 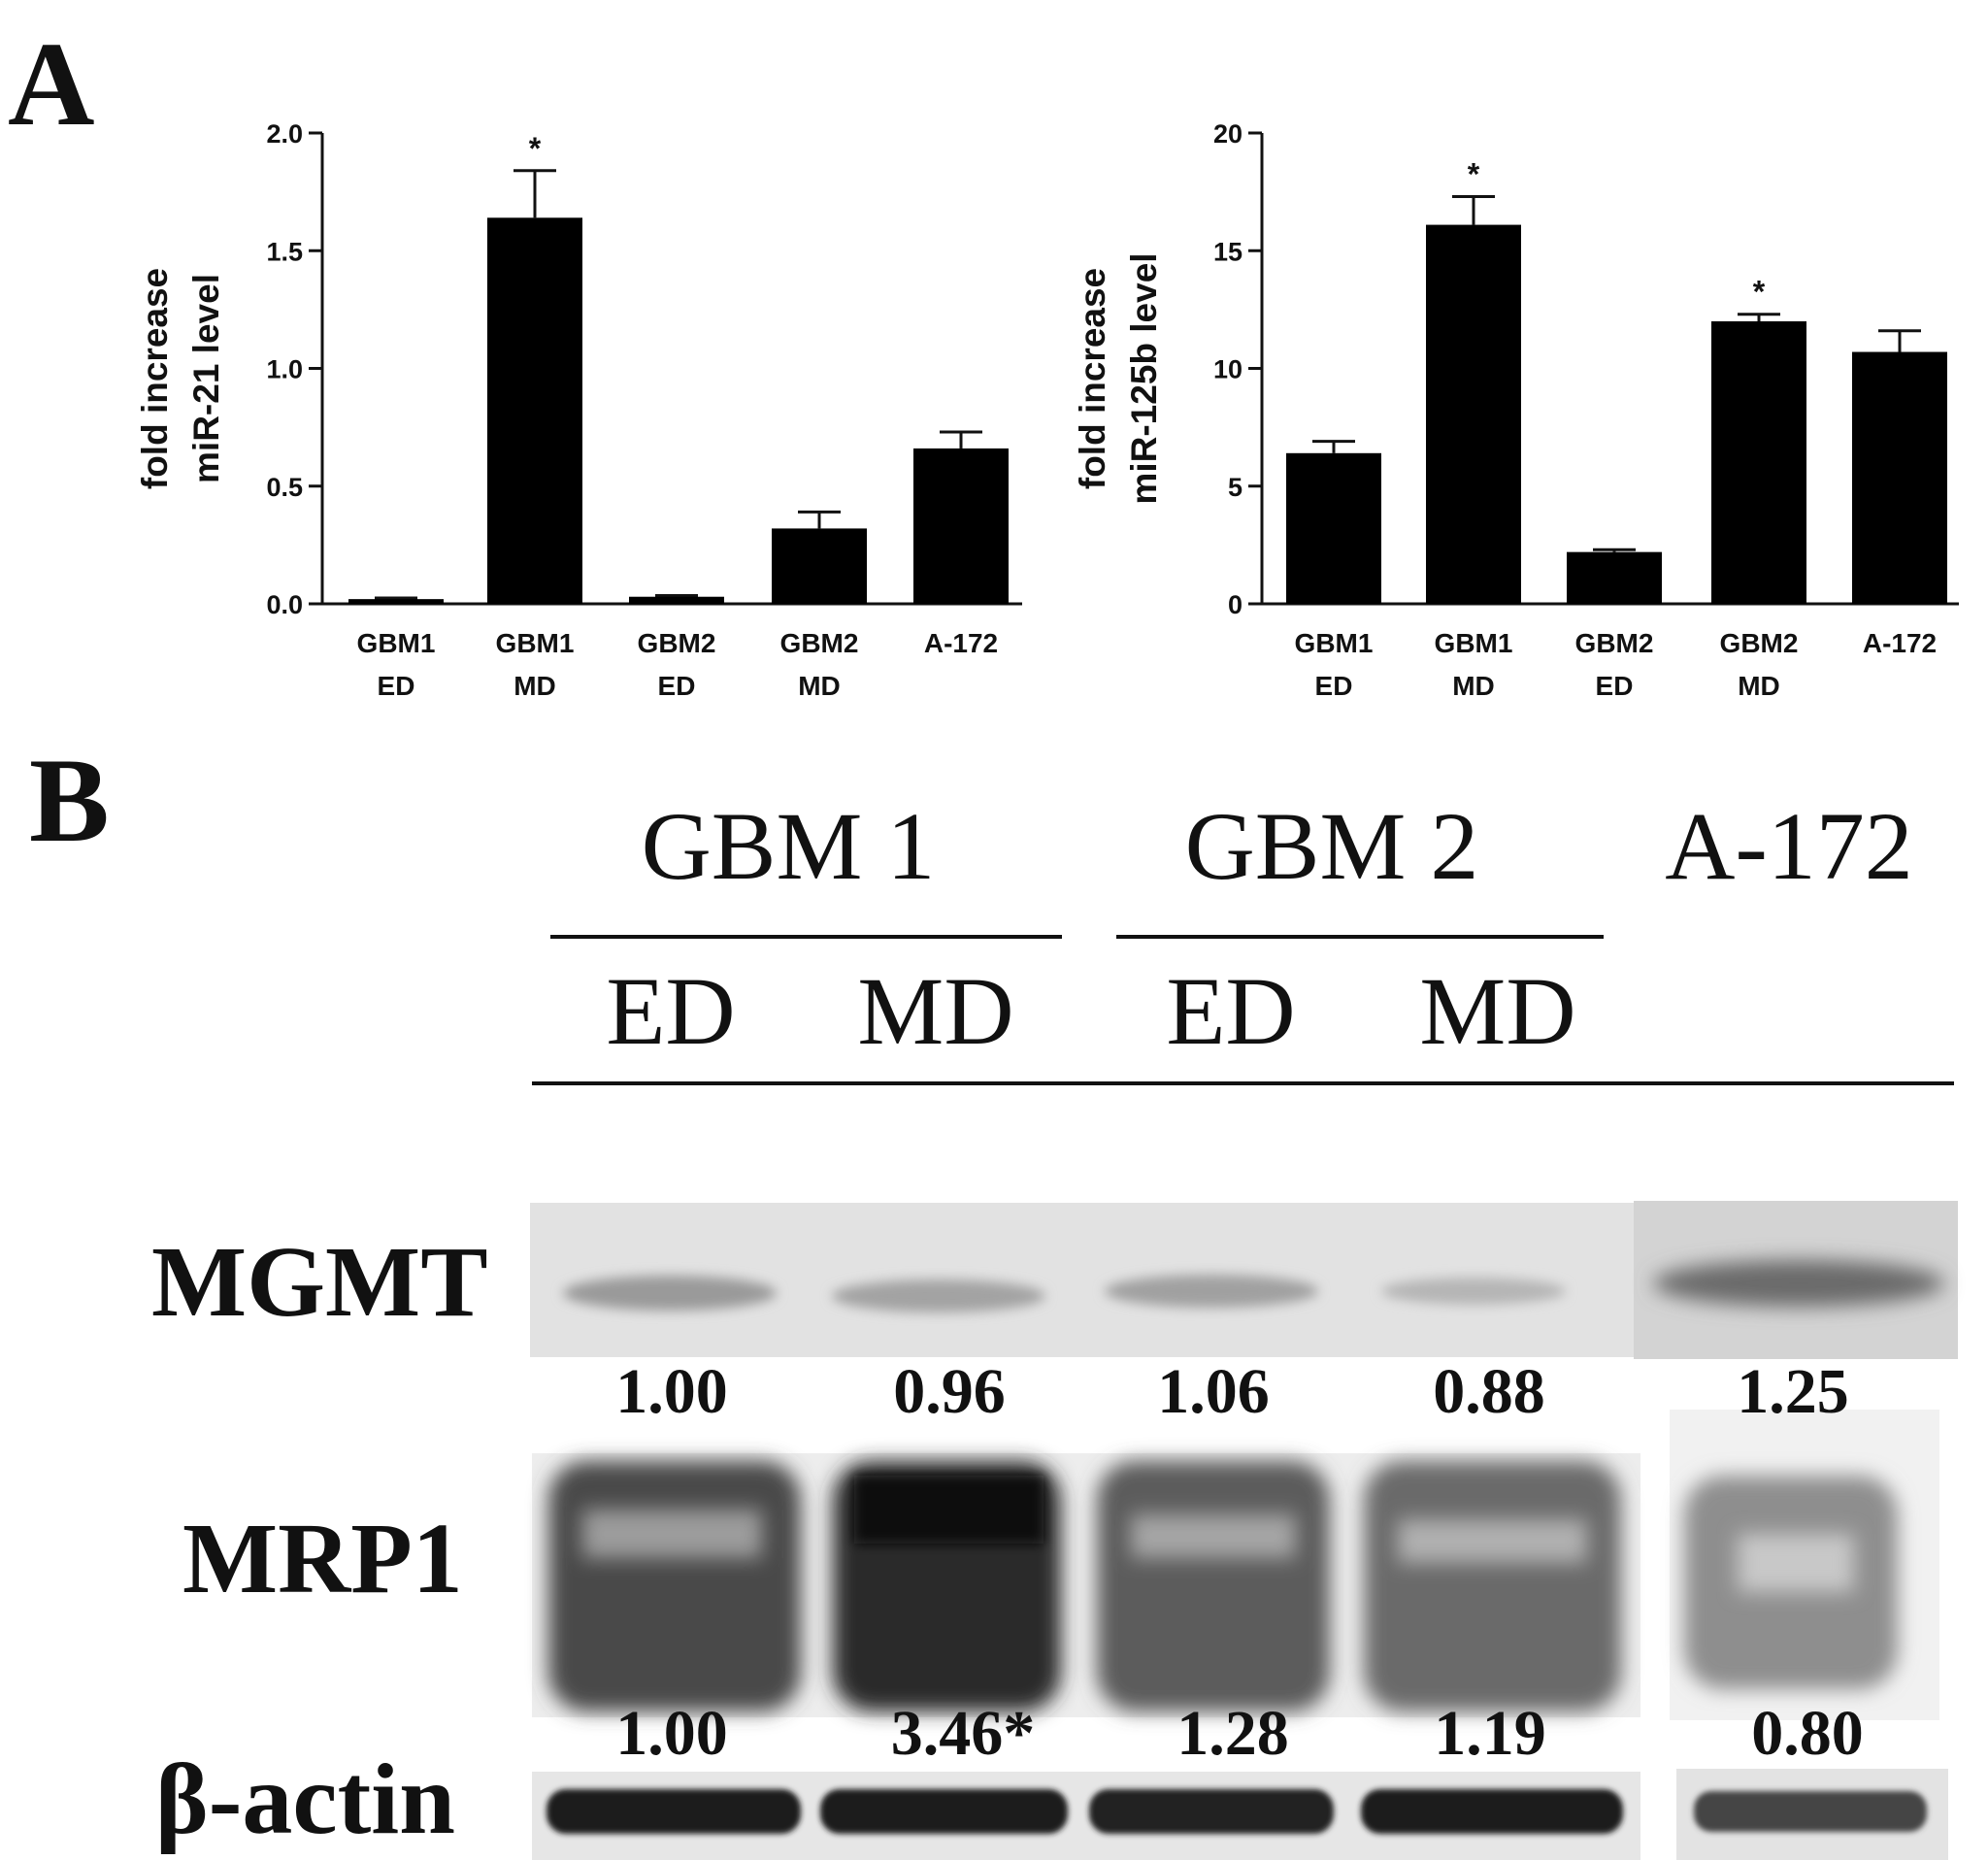 I want to click on blot-value: 1.25, so click(x=1793, y=1391).